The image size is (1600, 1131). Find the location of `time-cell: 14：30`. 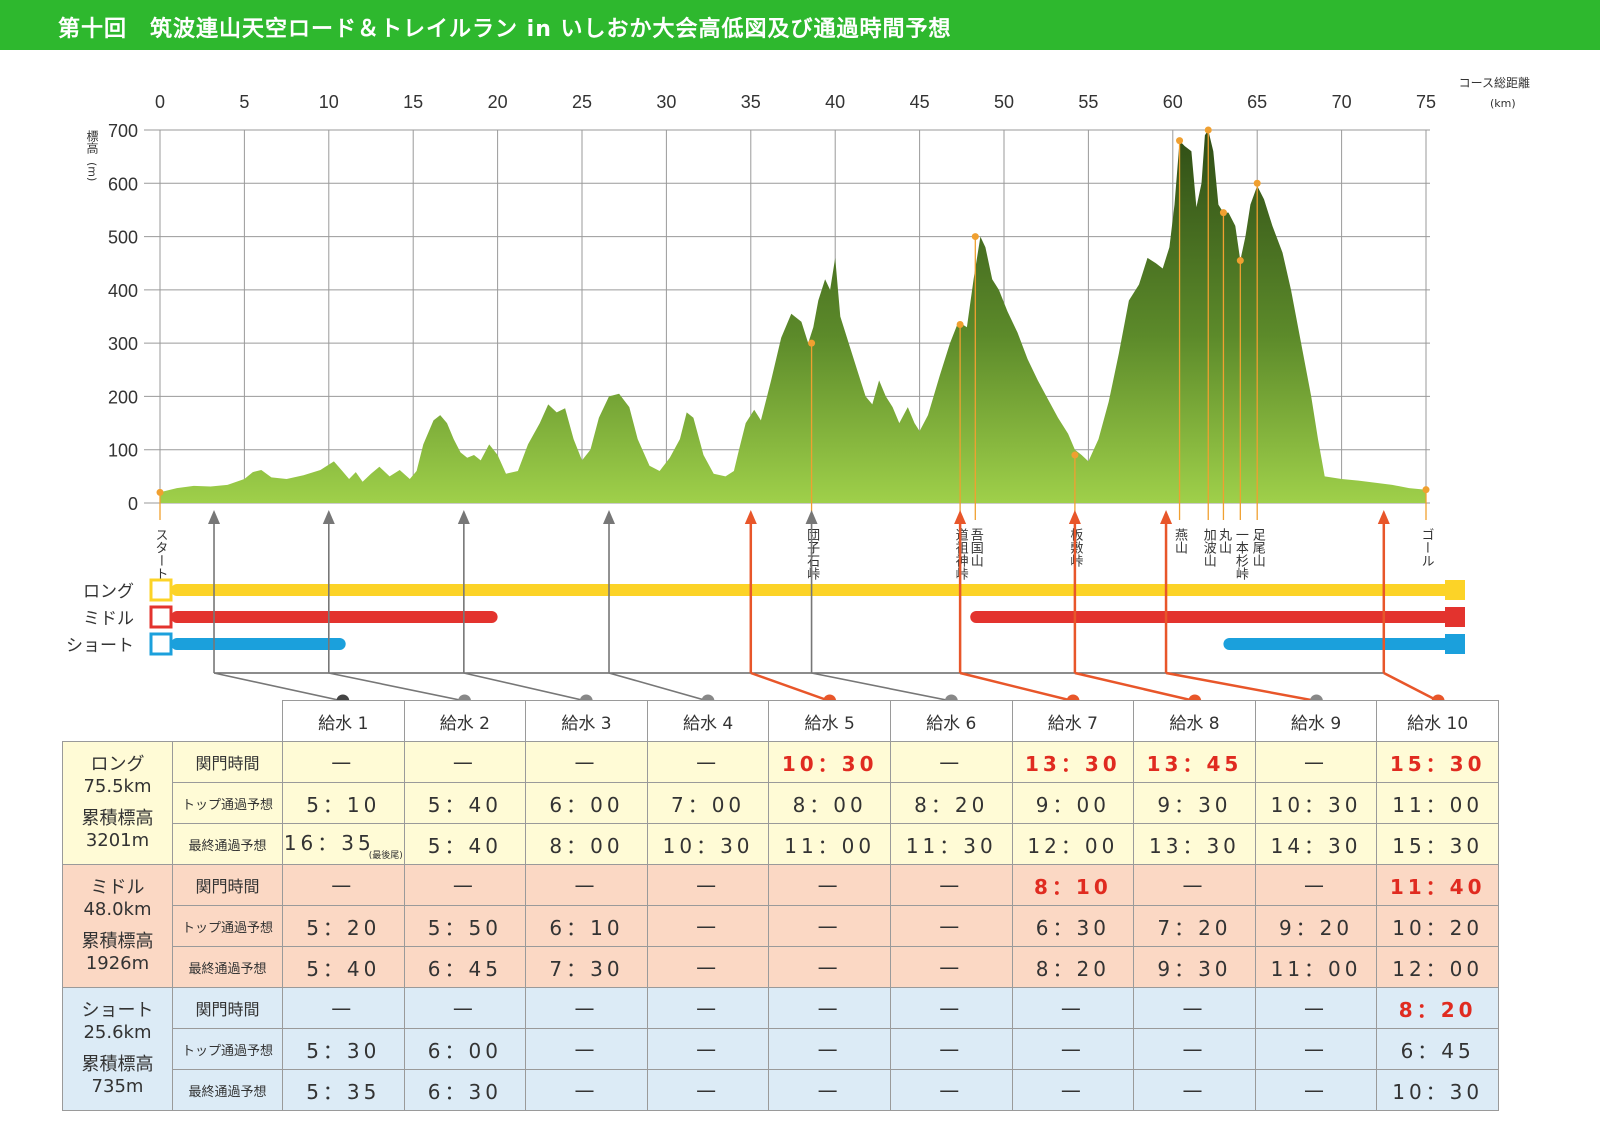

time-cell: 14：30 is located at coordinates (1316, 844).